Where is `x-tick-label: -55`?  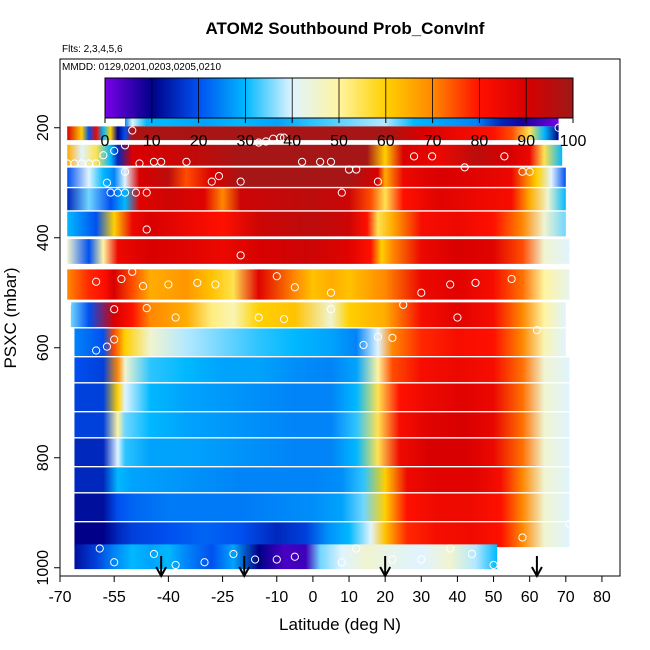 x-tick-label: -55 is located at coordinates (114, 597).